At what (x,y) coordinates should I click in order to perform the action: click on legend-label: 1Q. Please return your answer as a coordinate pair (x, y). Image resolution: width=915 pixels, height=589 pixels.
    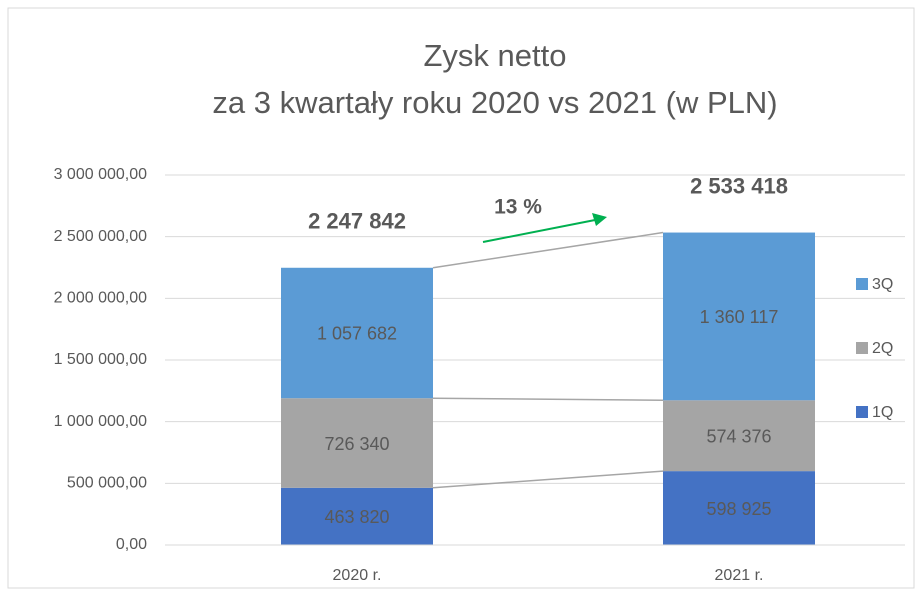
    Looking at the image, I should click on (882, 412).